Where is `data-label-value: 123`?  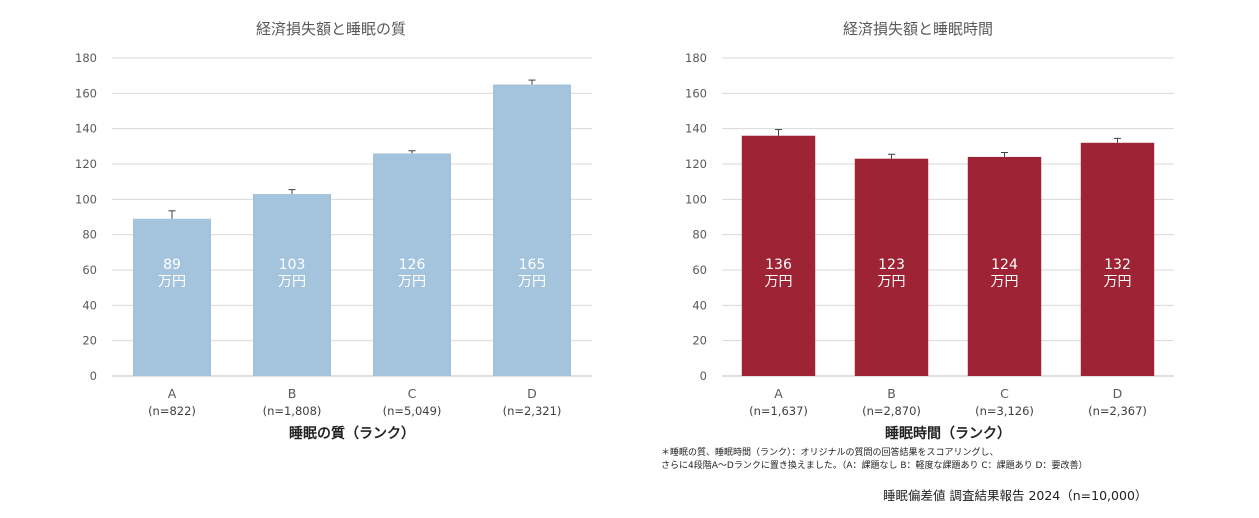
data-label-value: 123 is located at coordinates (891, 265).